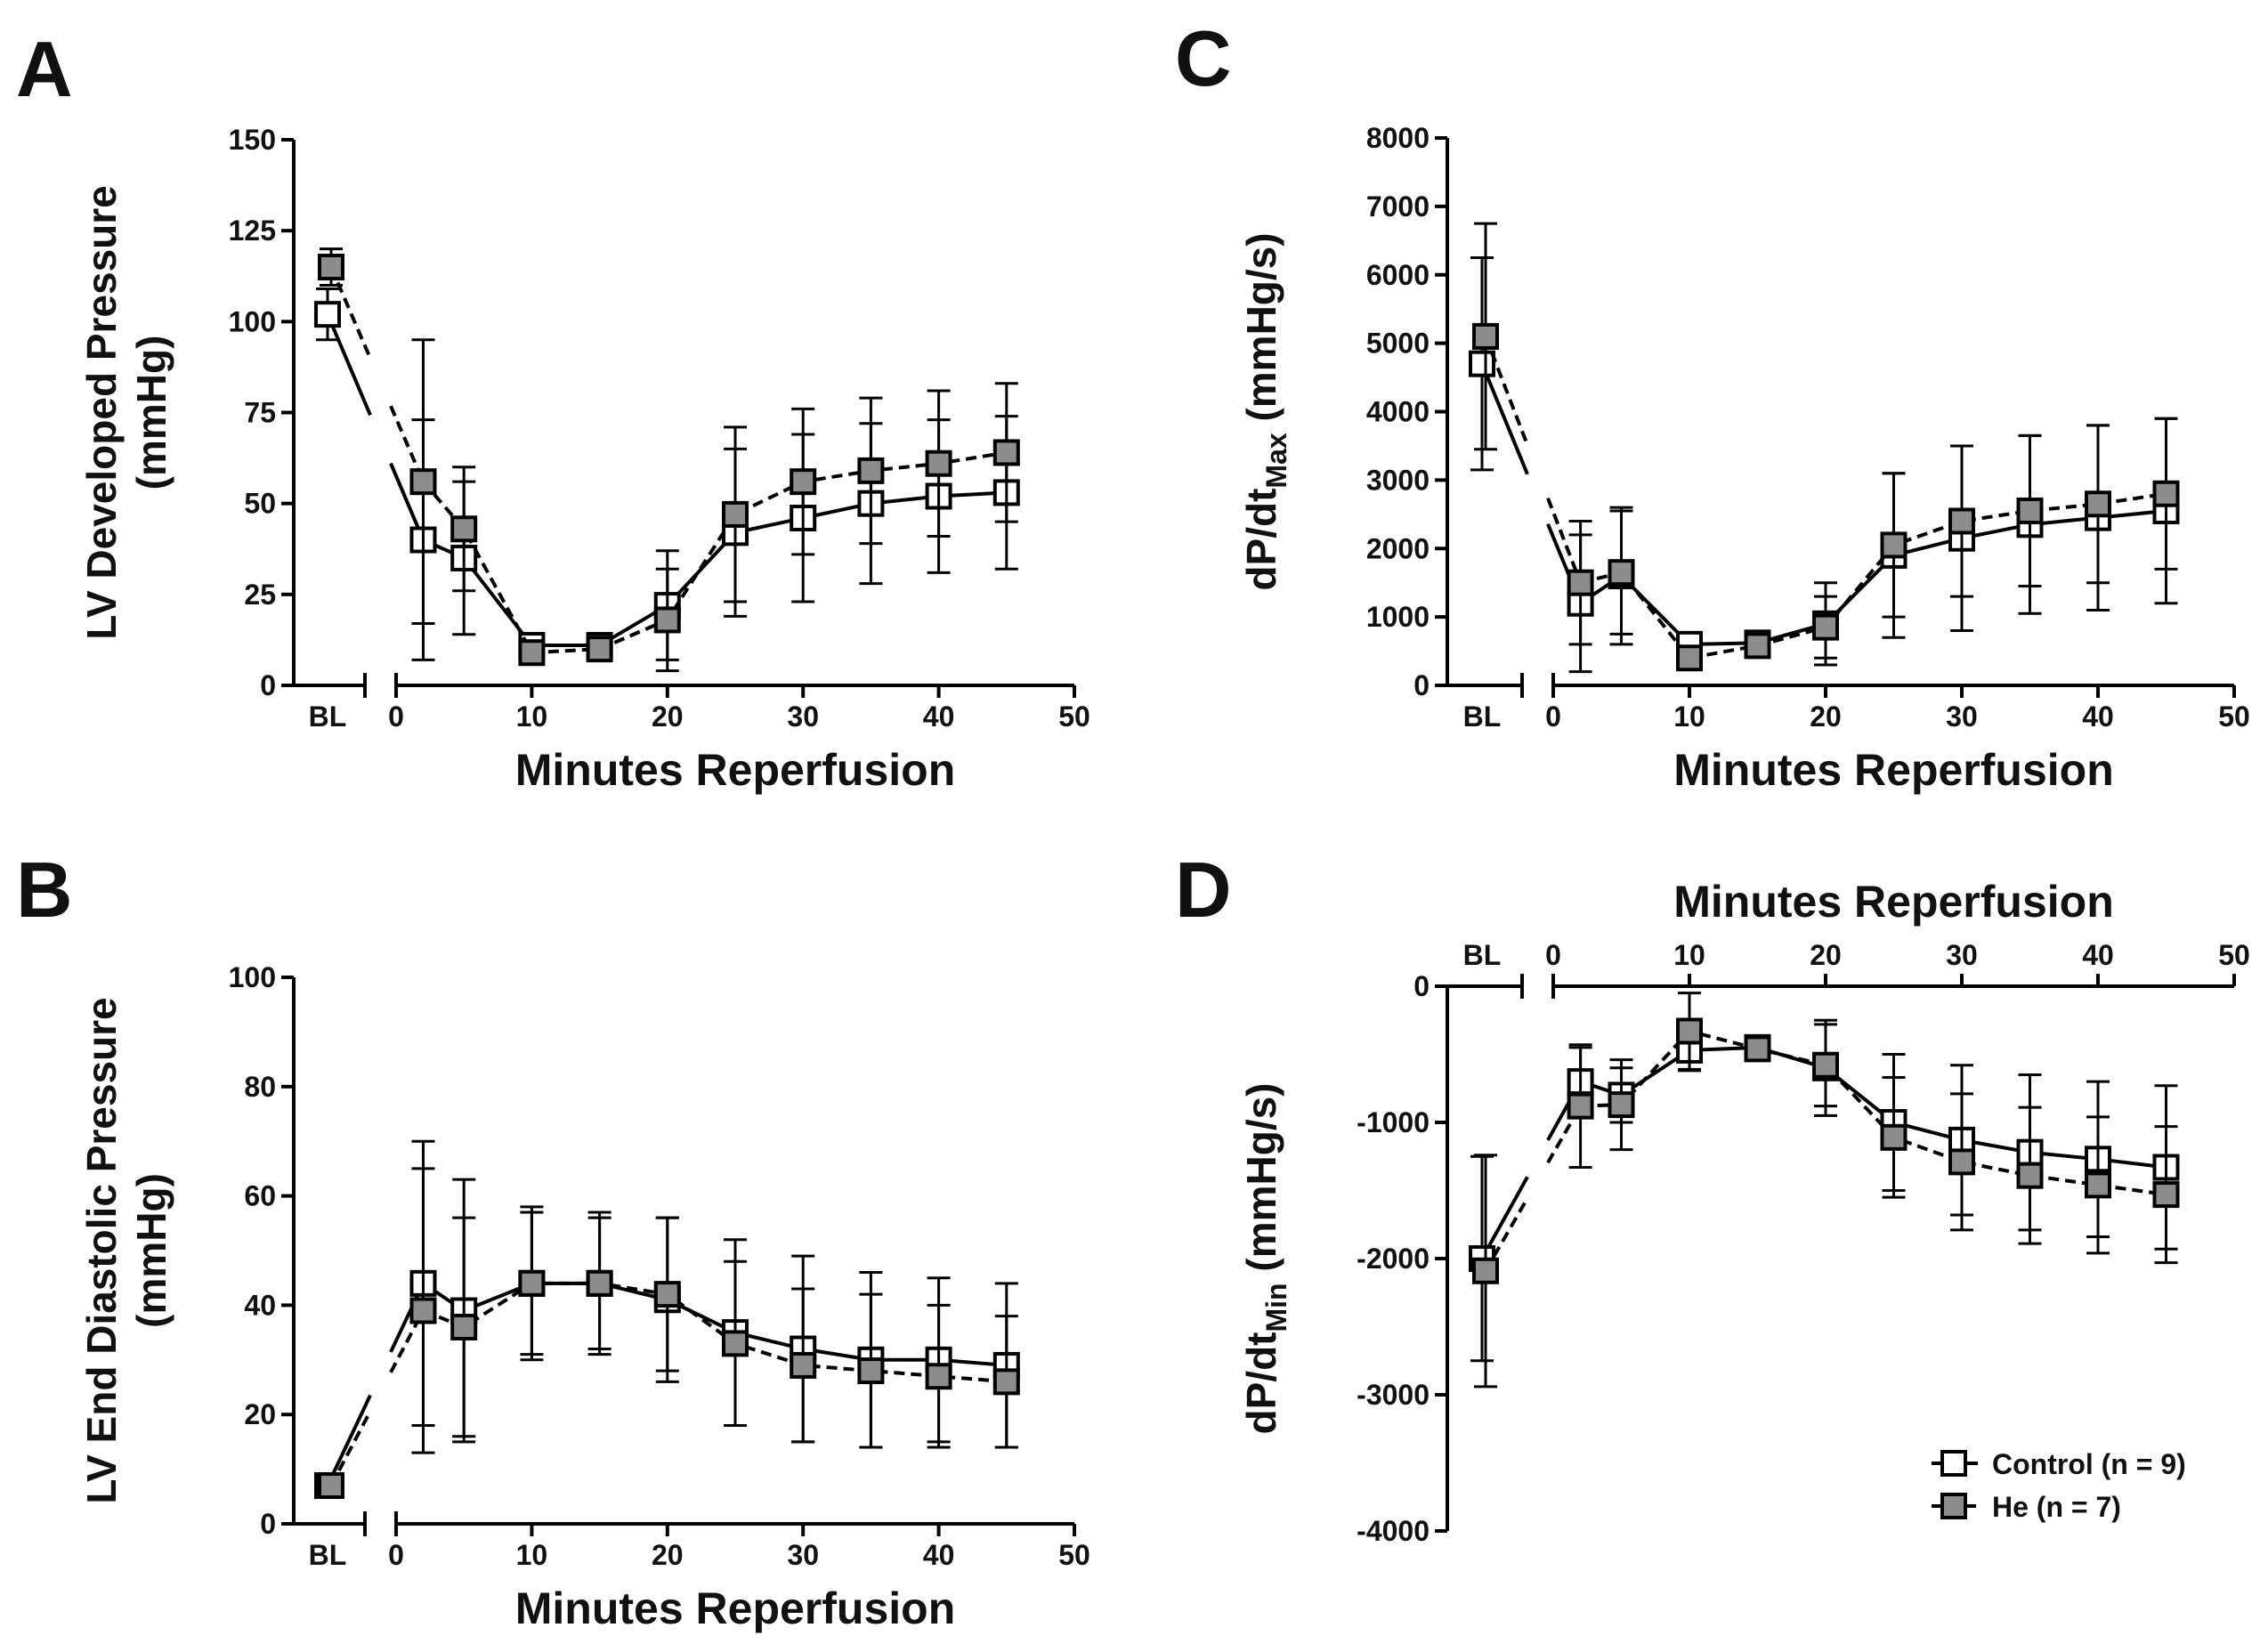  What do you see at coordinates (1553, 955) in the screenshot?
I see `panel-d-xtick-label: 0` at bounding box center [1553, 955].